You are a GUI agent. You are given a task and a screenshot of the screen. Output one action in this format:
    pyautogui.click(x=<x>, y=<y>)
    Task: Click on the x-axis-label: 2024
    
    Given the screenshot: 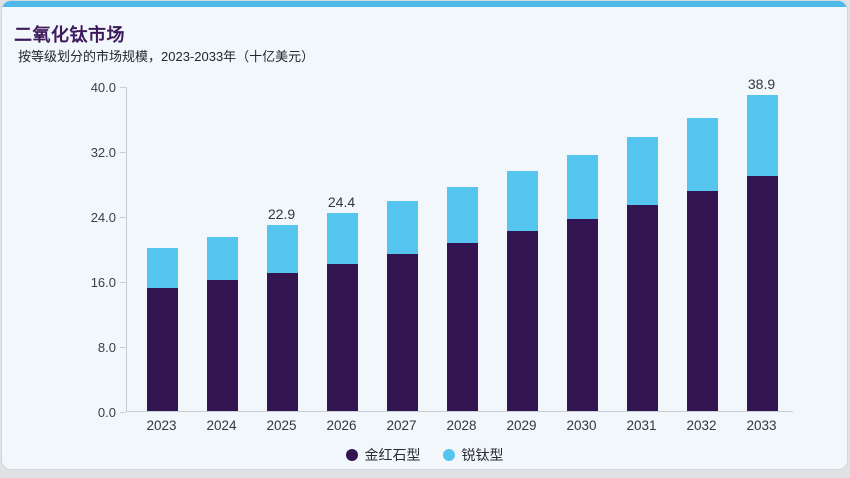 What is the action you would take?
    pyautogui.click(x=221, y=425)
    